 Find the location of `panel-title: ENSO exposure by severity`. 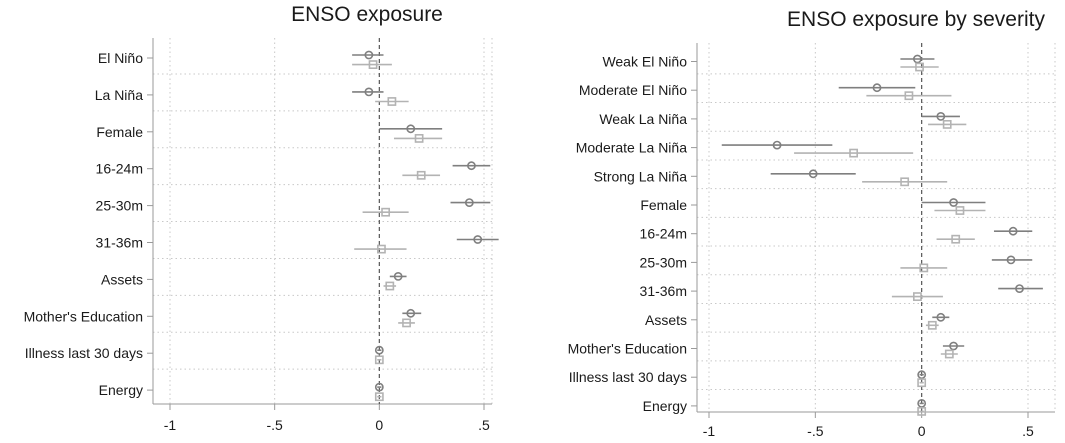

panel-title: ENSO exposure by severity is located at coordinates (916, 19).